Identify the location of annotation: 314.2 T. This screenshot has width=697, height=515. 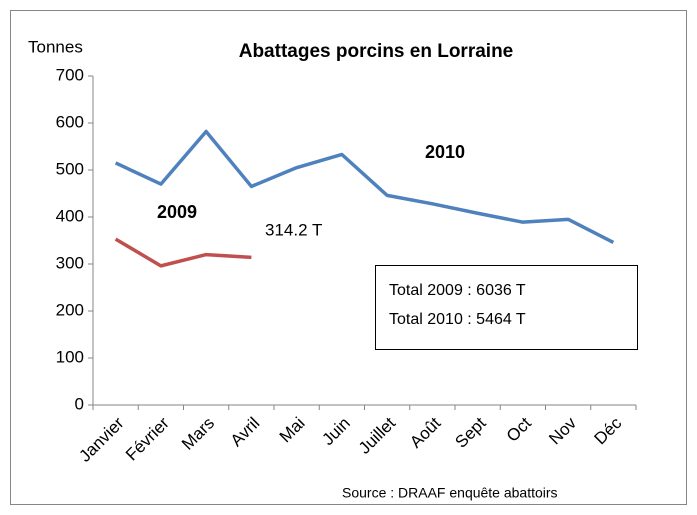
(293, 229).